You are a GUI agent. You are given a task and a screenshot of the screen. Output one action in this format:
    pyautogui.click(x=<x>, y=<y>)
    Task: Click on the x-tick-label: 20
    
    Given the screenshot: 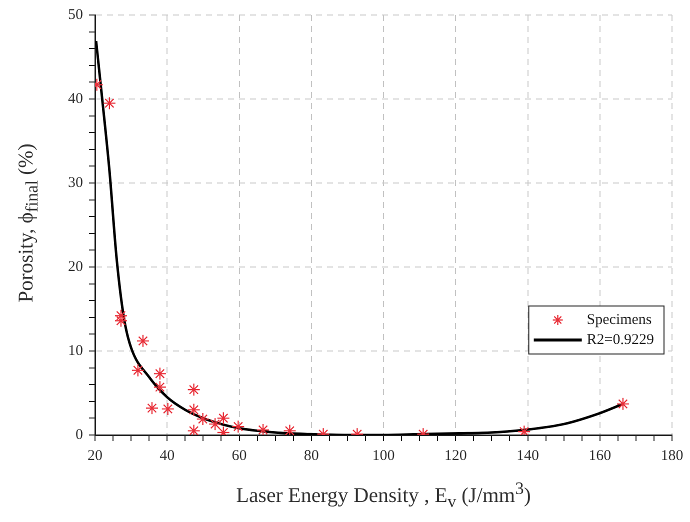 What is the action you would take?
    pyautogui.click(x=95, y=456)
    